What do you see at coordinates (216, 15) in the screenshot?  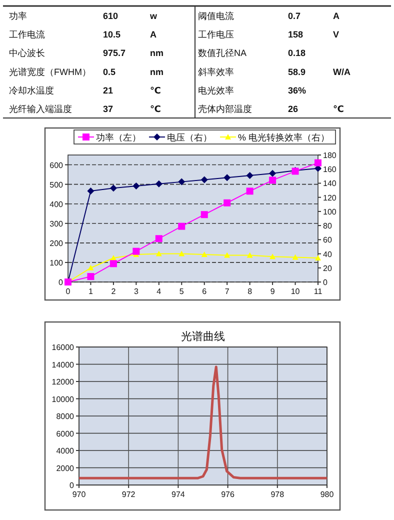 I see `text: 阈值电流` at bounding box center [216, 15].